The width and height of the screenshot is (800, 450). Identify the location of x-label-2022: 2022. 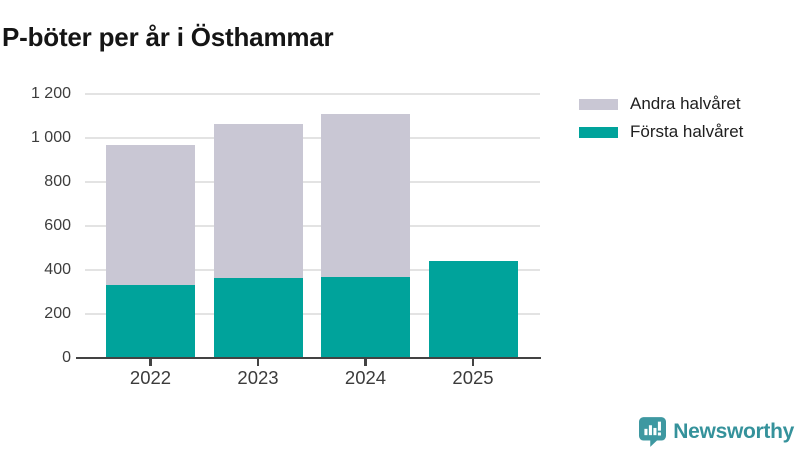
(150, 377).